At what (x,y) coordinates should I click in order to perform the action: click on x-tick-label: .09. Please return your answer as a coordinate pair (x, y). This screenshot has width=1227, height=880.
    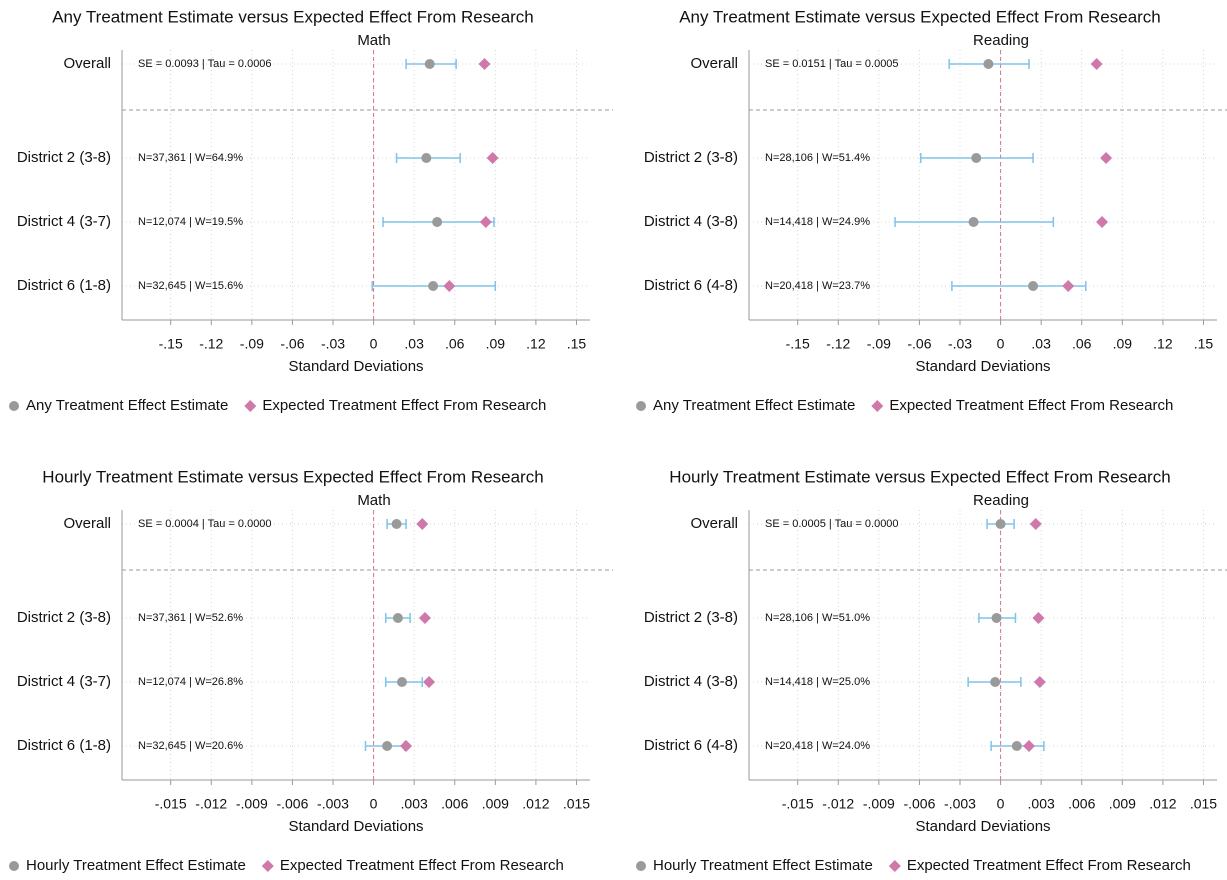
    Looking at the image, I should click on (496, 344).